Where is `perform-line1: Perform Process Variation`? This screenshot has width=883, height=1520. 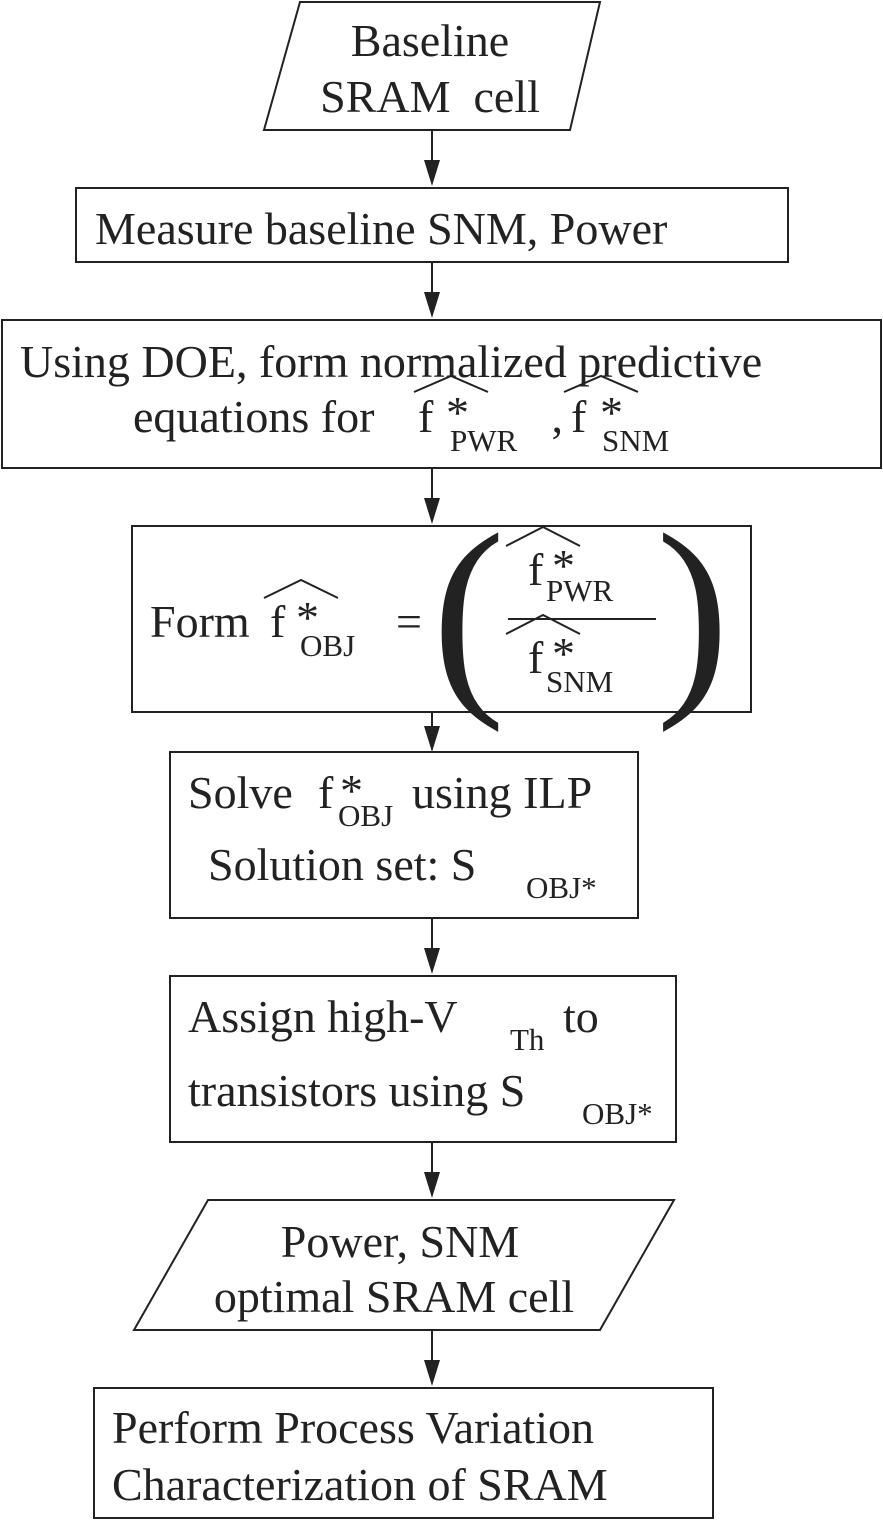
perform-line1: Perform Process Variation is located at coordinates (353, 1427).